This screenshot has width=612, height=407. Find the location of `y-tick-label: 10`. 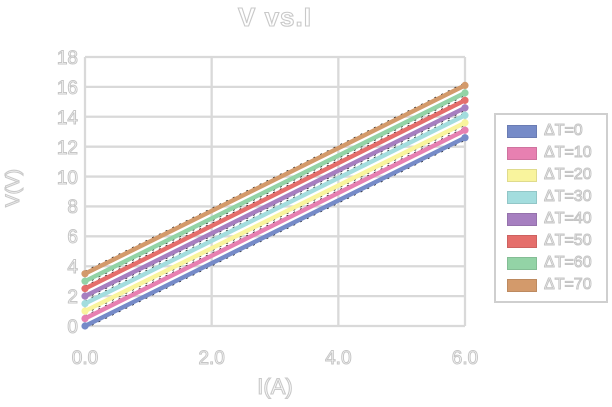

y-tick-label: 10 is located at coordinates (67, 178).